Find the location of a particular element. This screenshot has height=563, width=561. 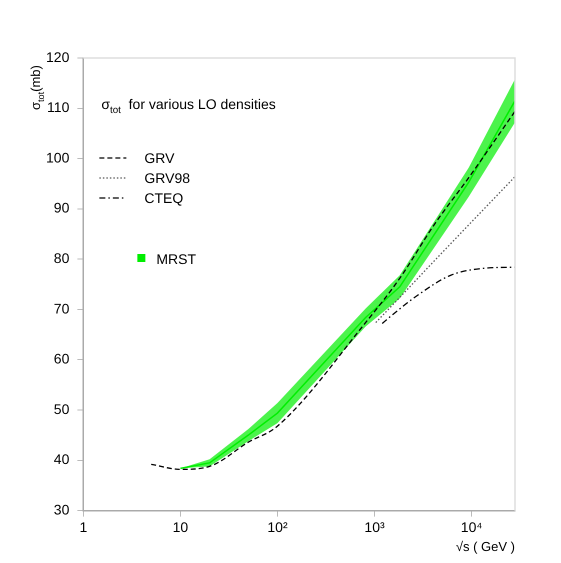

y-tick-label: 30 is located at coordinates (62, 509).